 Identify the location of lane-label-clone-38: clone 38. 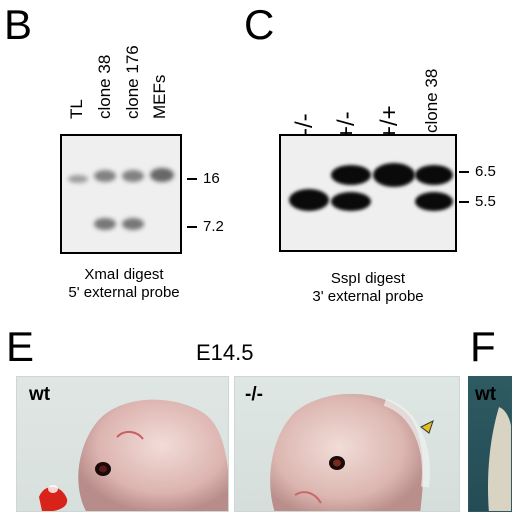
(104, 86).